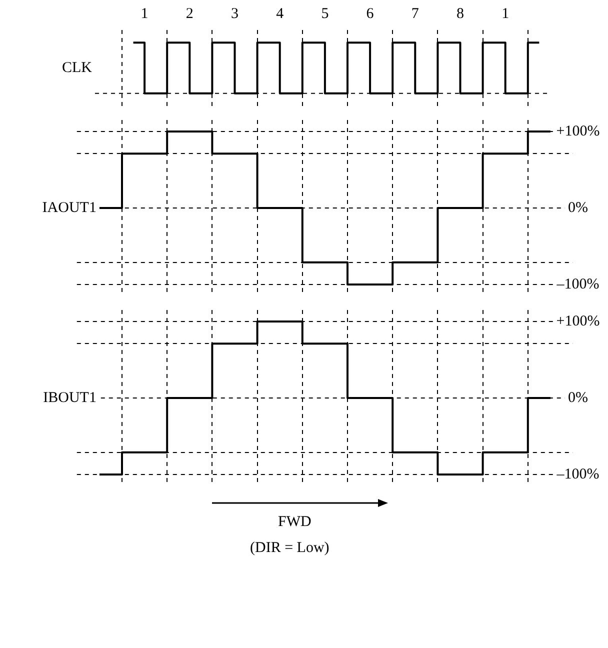  What do you see at coordinates (77, 68) in the screenshot?
I see `y-axis-title: CLK` at bounding box center [77, 68].